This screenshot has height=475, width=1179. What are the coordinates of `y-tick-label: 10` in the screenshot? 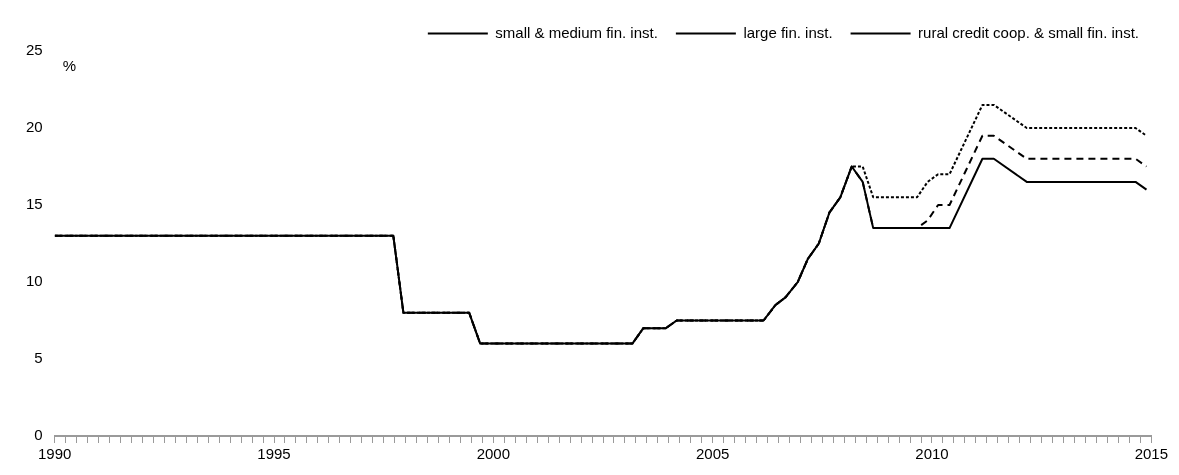 It's located at (34, 281).